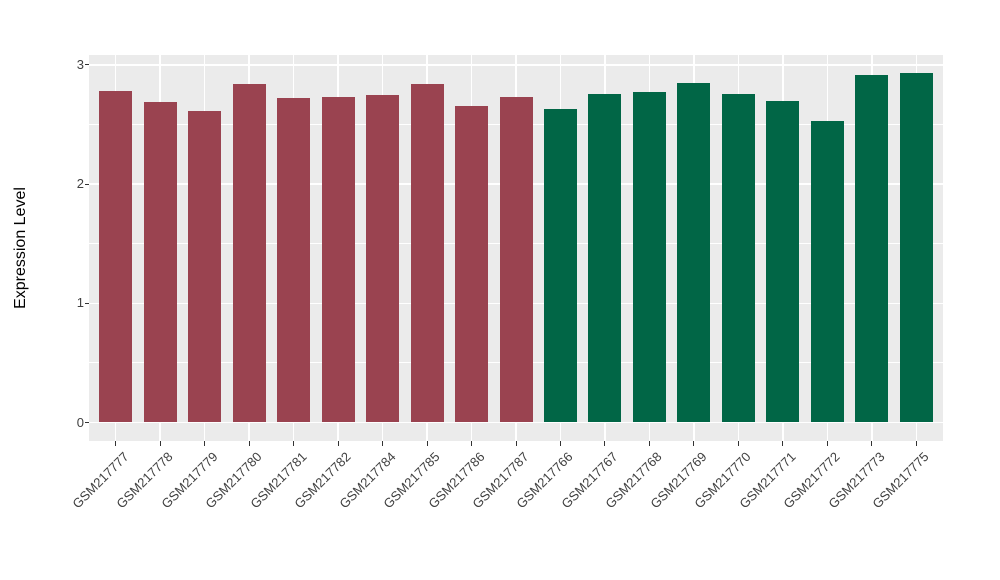 The width and height of the screenshot is (1000, 580). What do you see at coordinates (80, 64) in the screenshot?
I see `y-tick-label: 3` at bounding box center [80, 64].